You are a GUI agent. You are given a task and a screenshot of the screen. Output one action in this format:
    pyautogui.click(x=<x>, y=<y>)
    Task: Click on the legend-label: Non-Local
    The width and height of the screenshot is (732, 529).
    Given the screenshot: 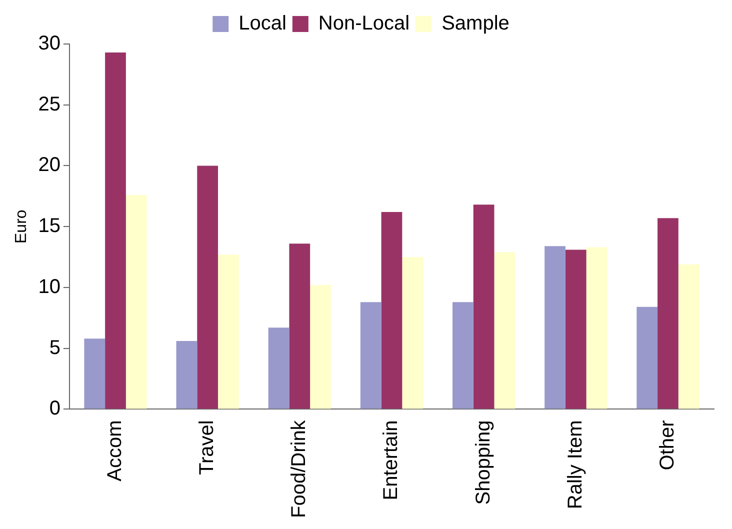 What is the action you would take?
    pyautogui.click(x=364, y=23)
    